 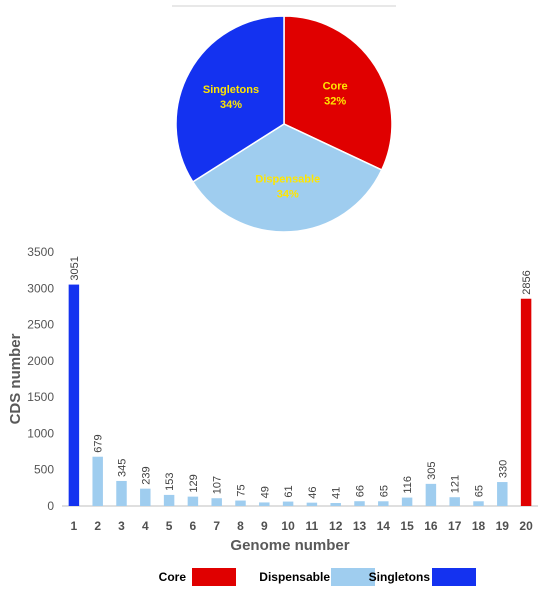 What do you see at coordinates (40, 397) in the screenshot?
I see `y-tick-label: 1500` at bounding box center [40, 397].